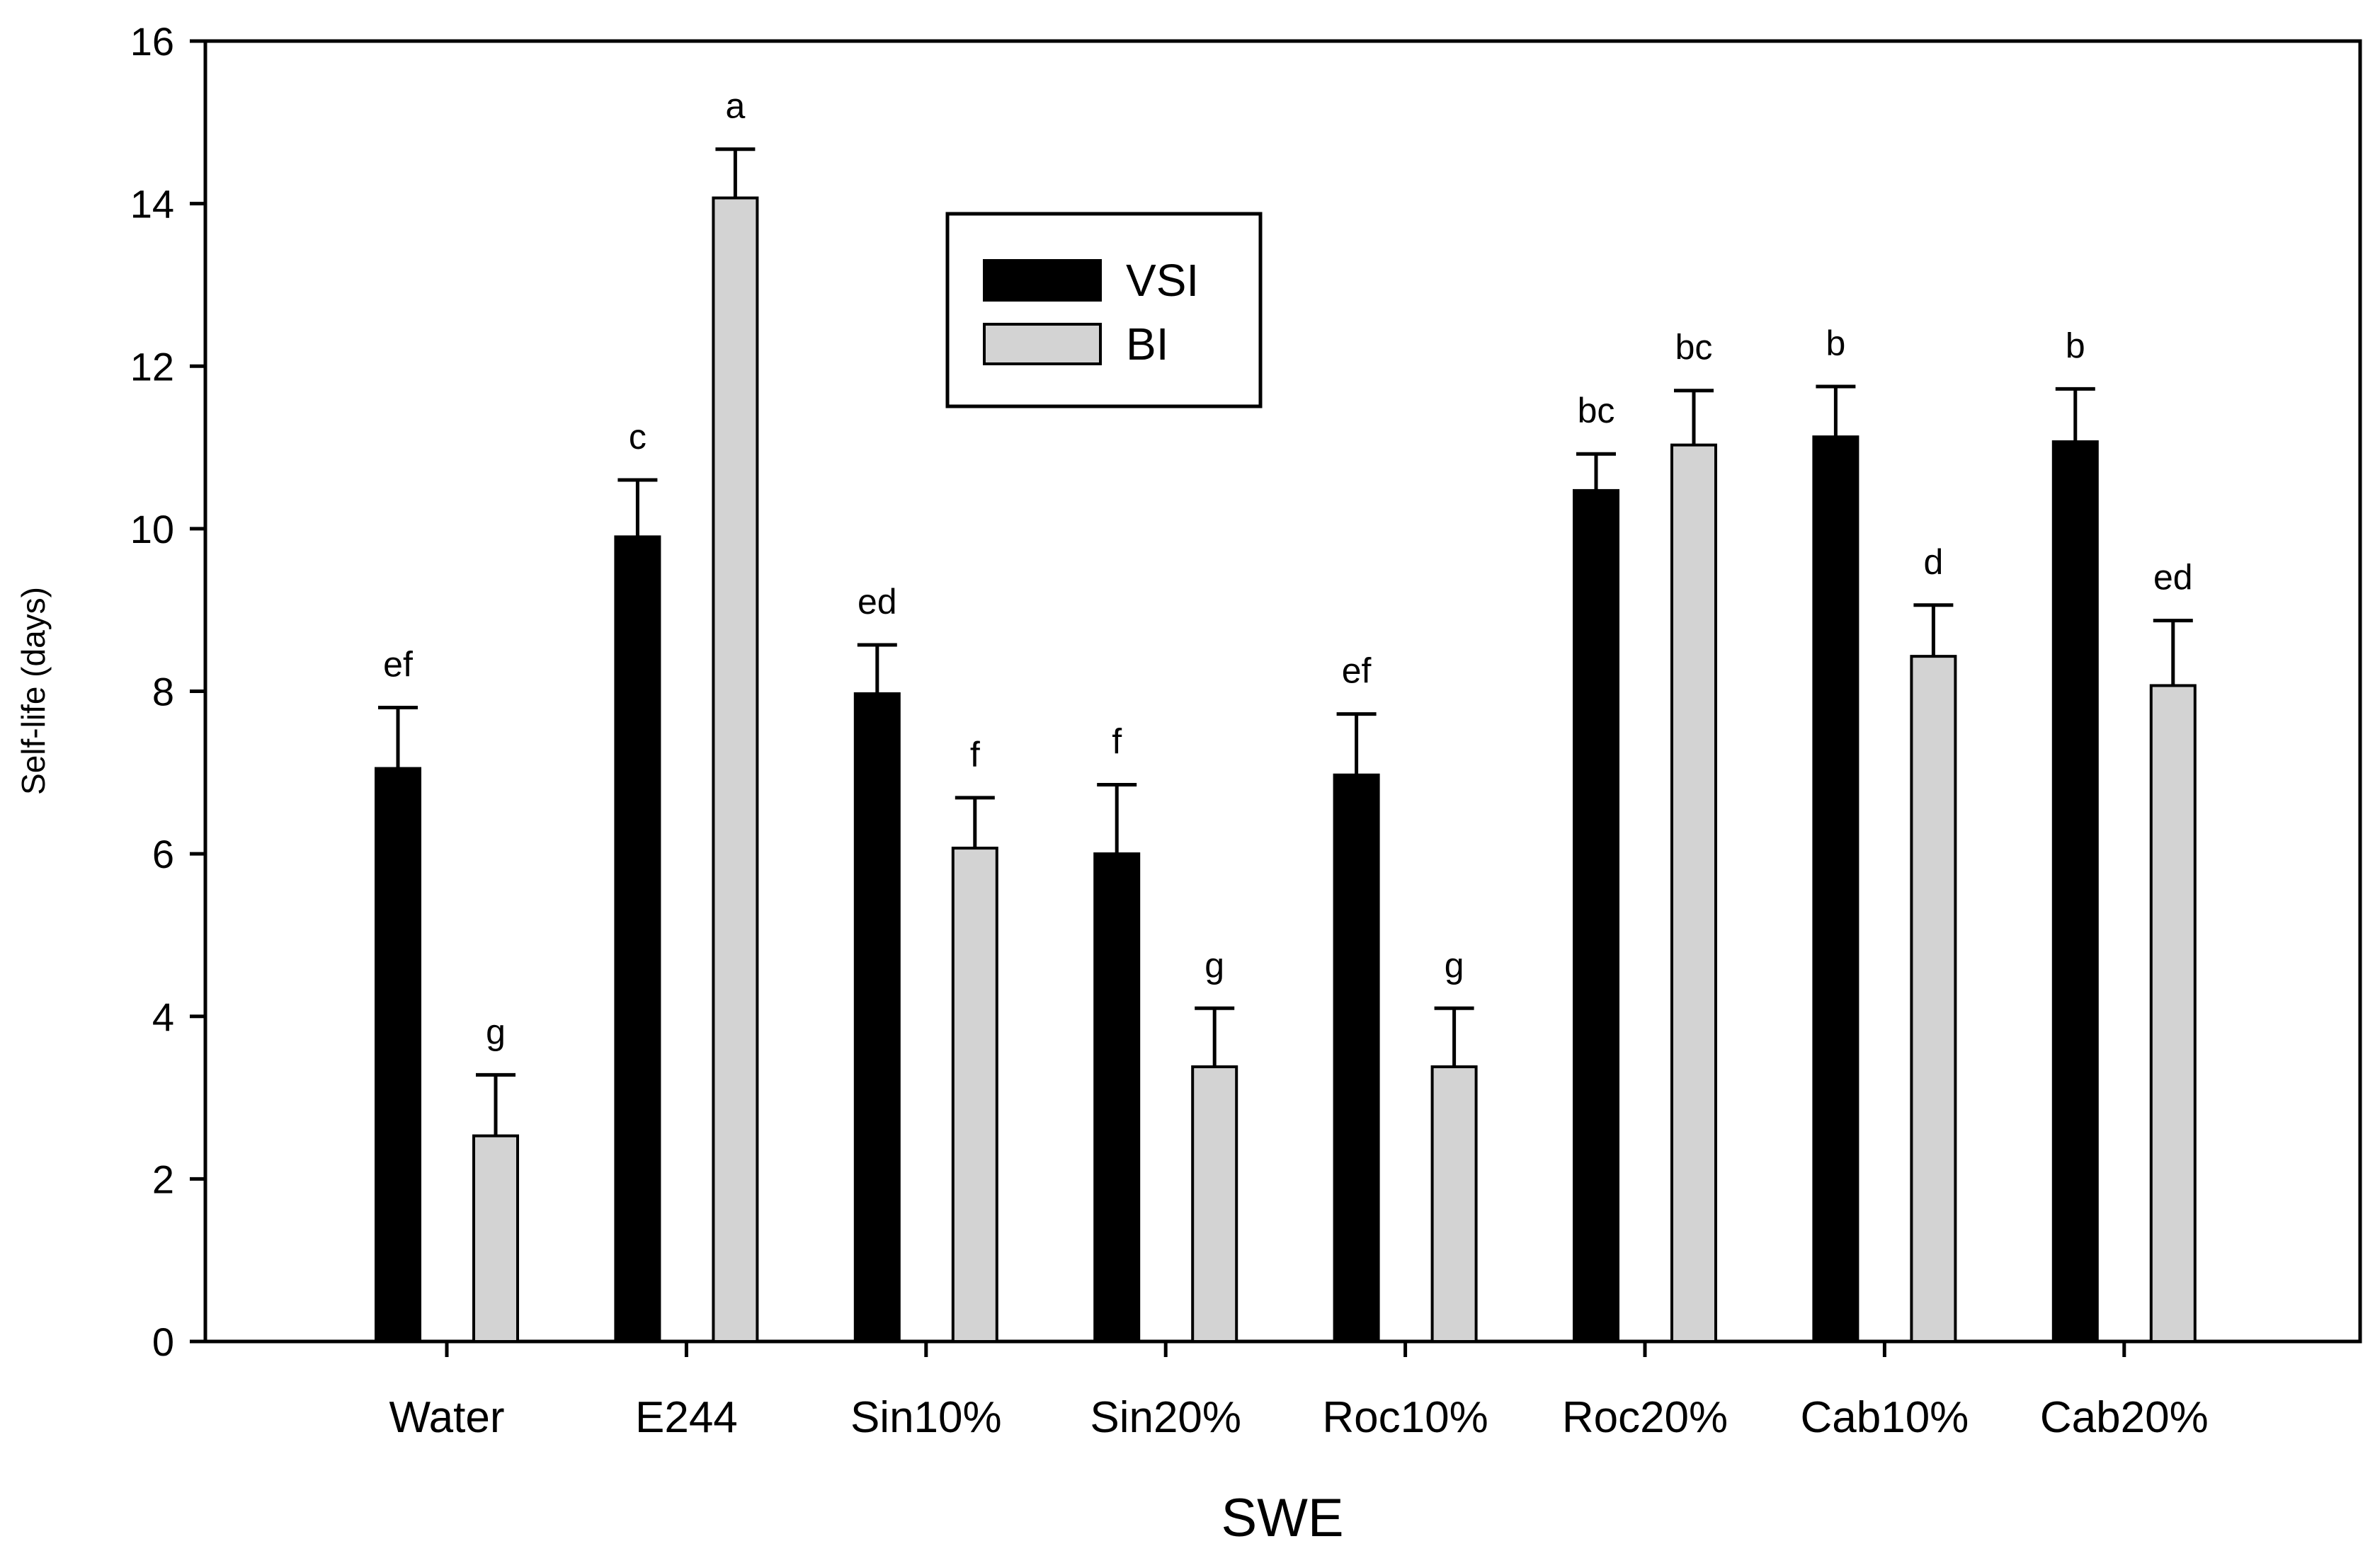 This screenshot has height=1568, width=2375. What do you see at coordinates (926, 1417) in the screenshot?
I see `x-tick-label: Sin10%` at bounding box center [926, 1417].